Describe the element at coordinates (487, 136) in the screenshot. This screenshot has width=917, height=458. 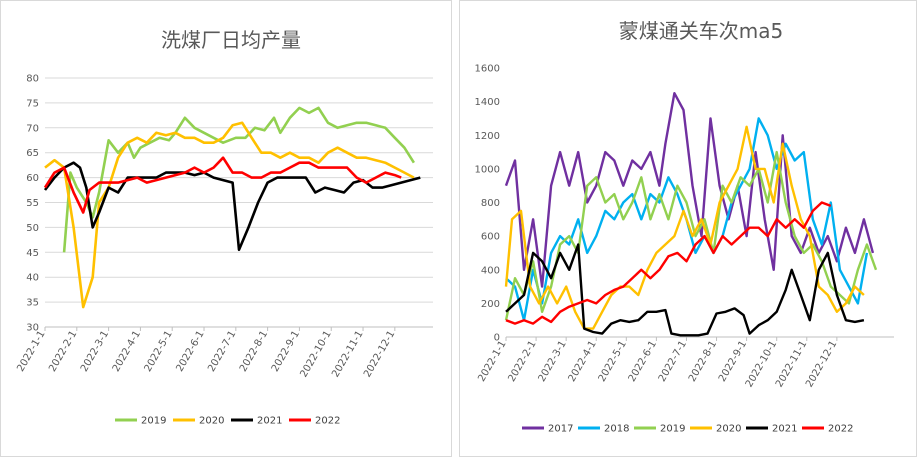
I see `y-tick-label: 1200` at that location.